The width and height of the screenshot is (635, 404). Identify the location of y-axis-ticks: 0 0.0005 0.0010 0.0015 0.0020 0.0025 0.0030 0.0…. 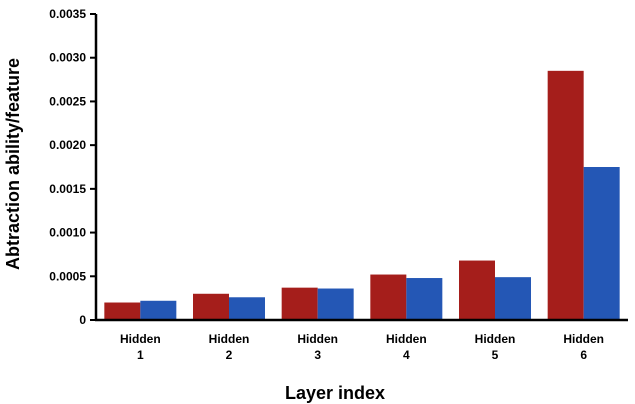
(72, 167).